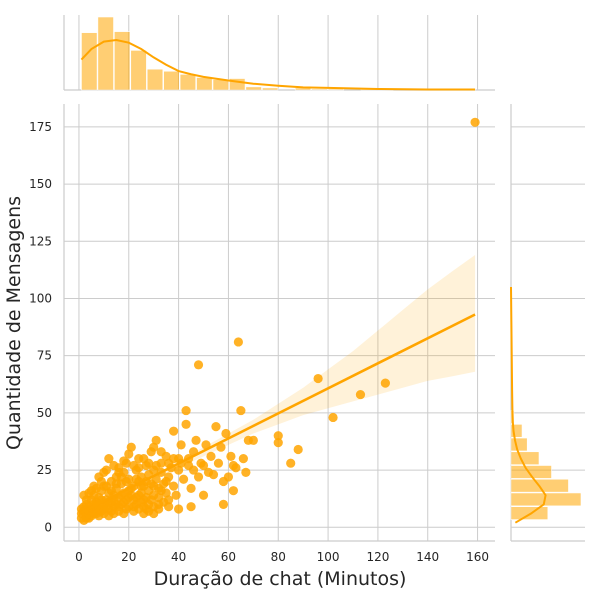 Image resolution: width=600 pixels, height=600 pixels. Describe the element at coordinates (48, 527) in the screenshot. I see `y-tick-label: 0` at that location.